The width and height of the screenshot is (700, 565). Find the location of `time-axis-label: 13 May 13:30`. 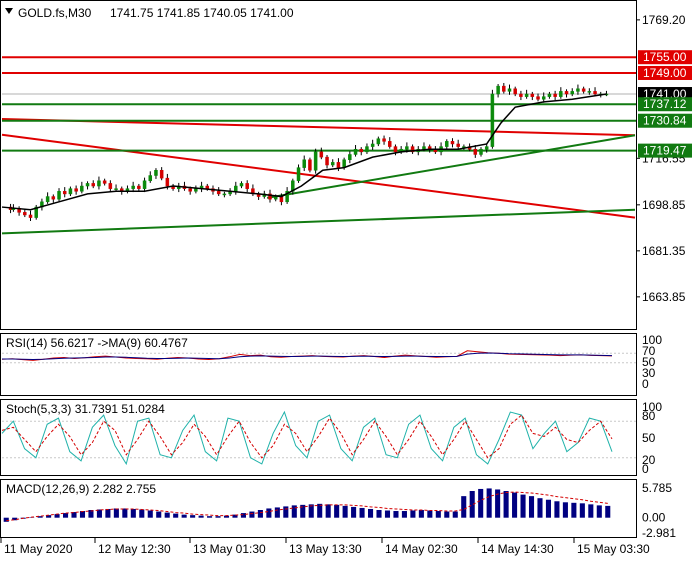

time-axis-label: 13 May 13:30 is located at coordinates (325, 549).